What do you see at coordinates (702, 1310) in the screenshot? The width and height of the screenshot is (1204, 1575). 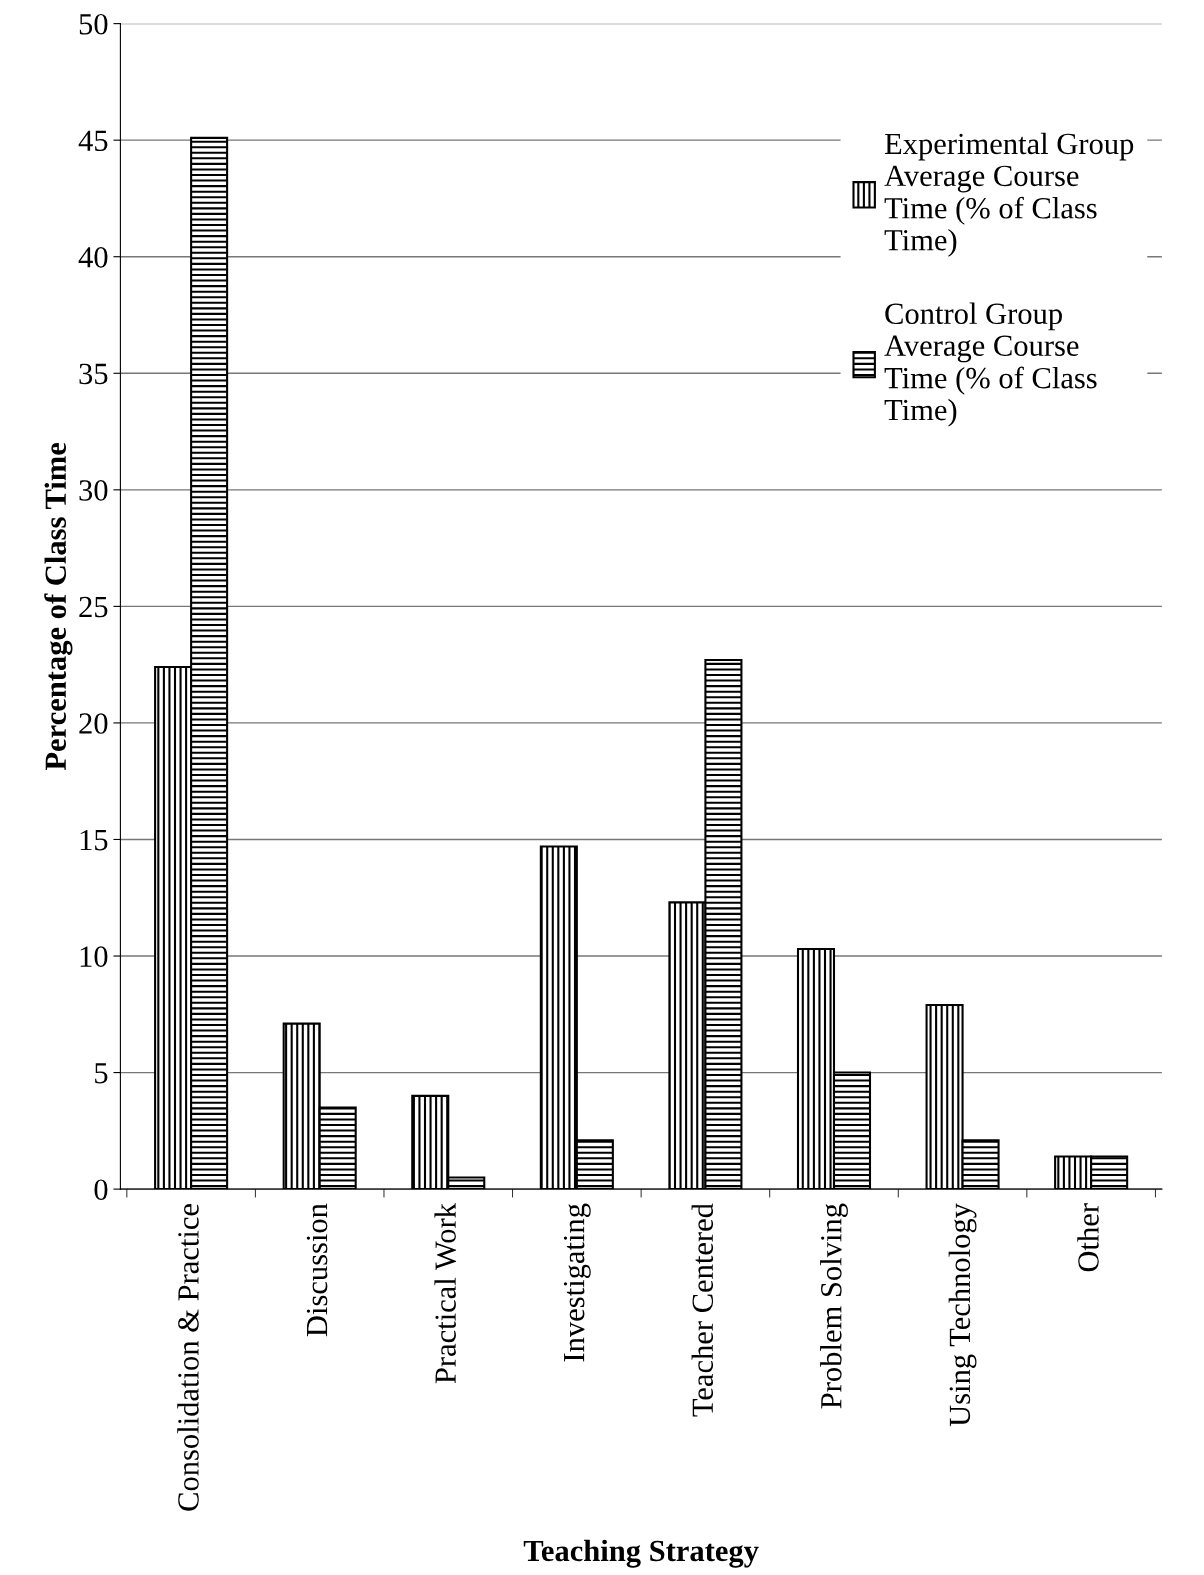 I see `x-tick-label: Teacher Centered` at bounding box center [702, 1310].